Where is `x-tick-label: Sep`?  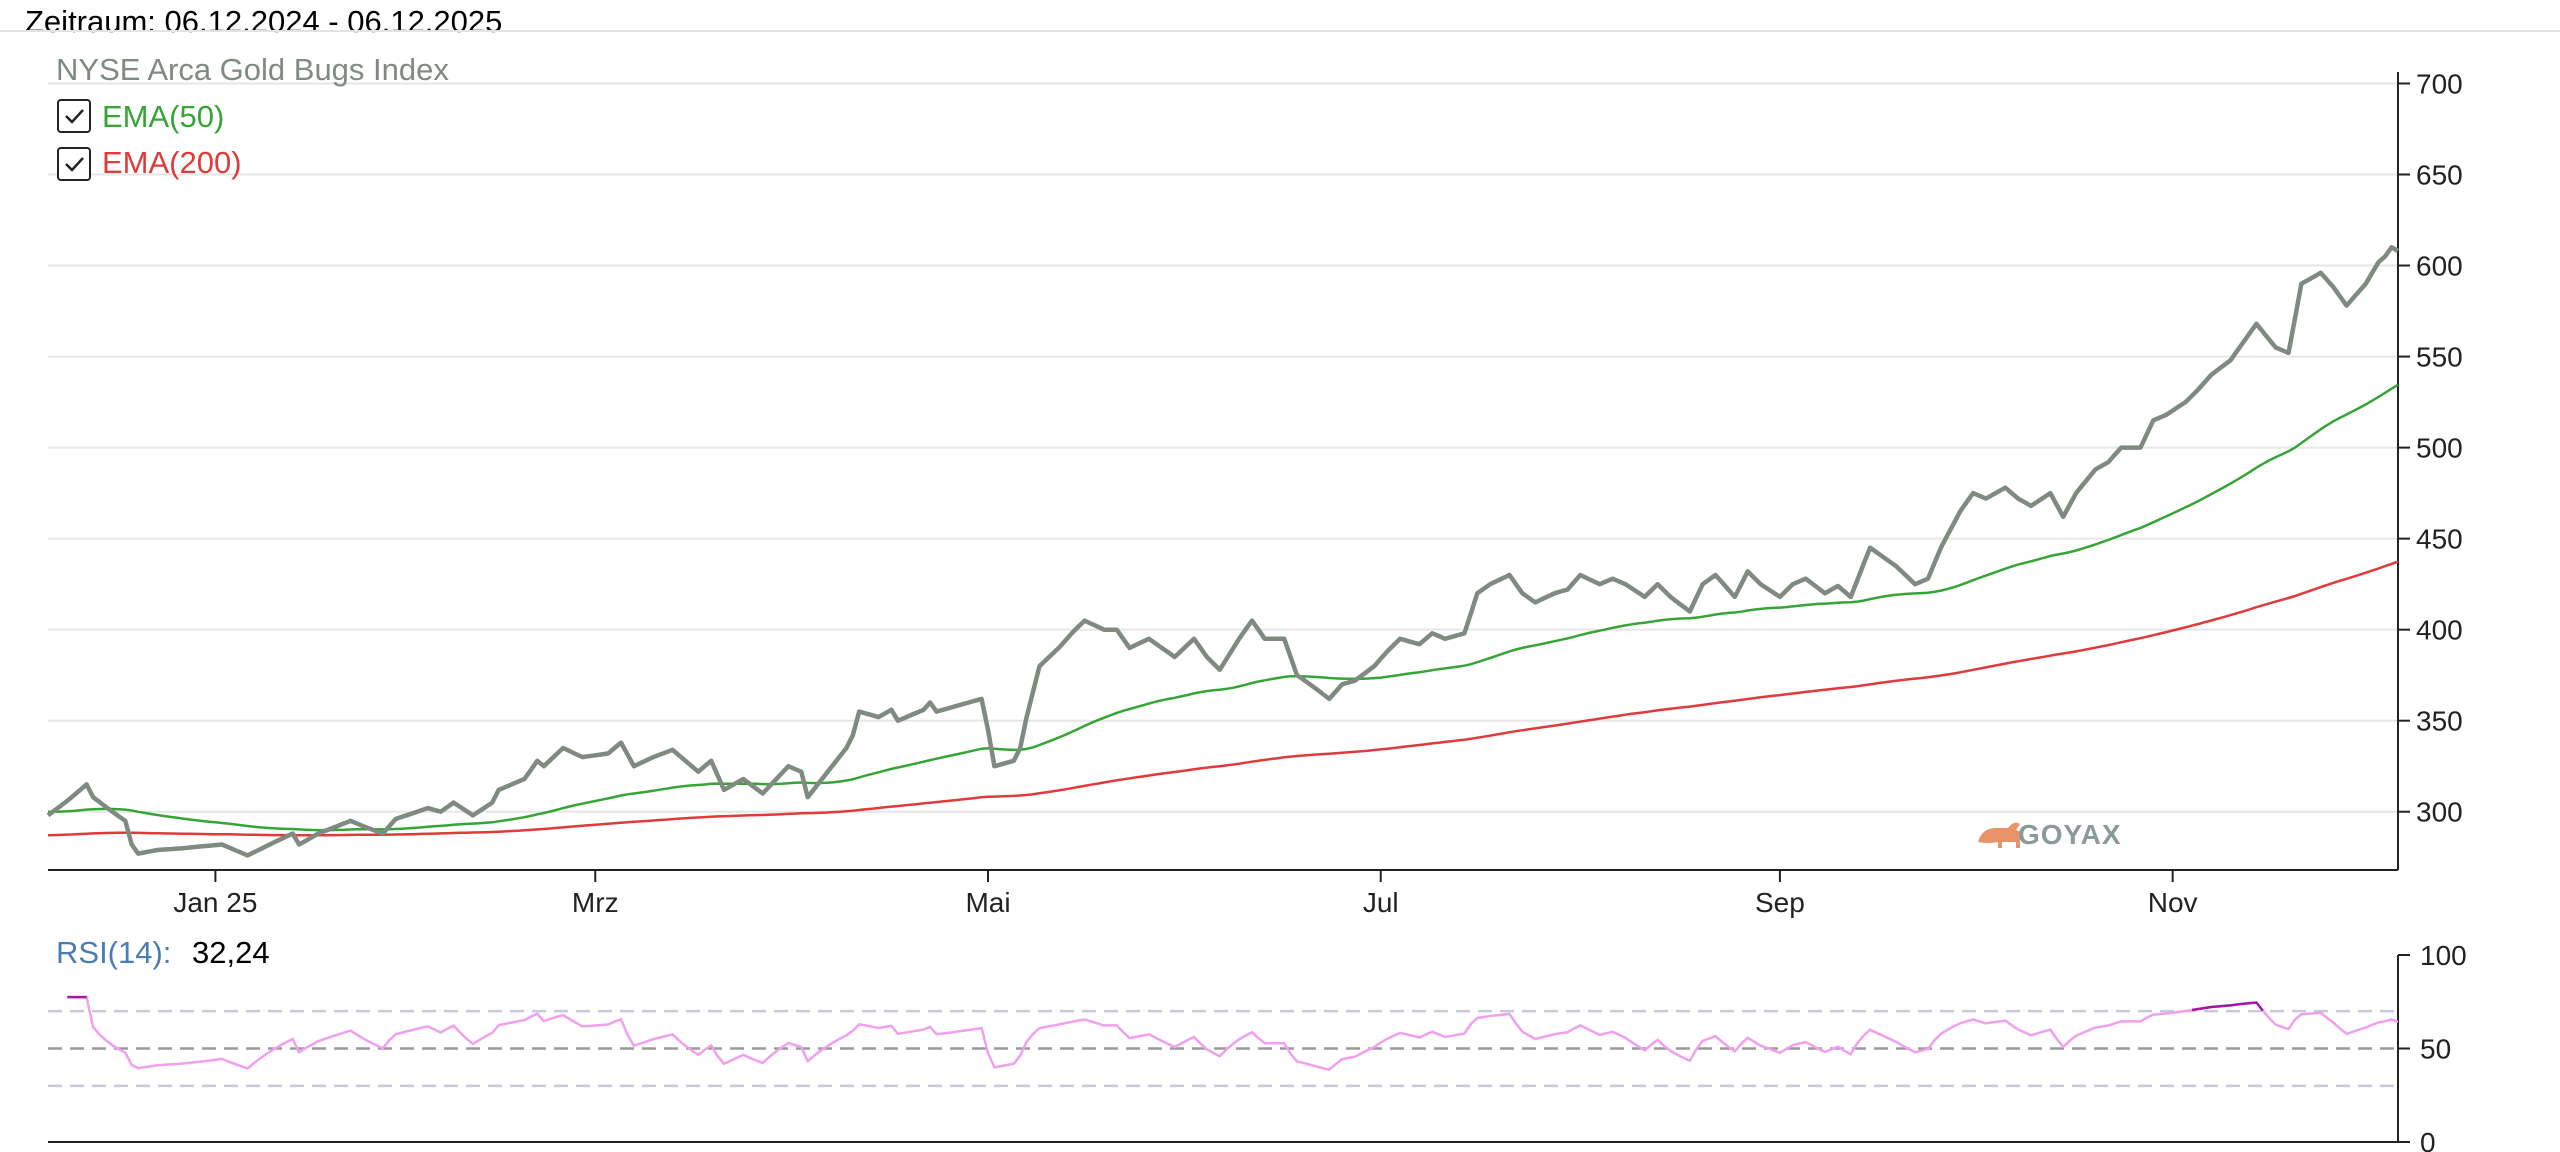 x-tick-label: Sep is located at coordinates (1780, 902).